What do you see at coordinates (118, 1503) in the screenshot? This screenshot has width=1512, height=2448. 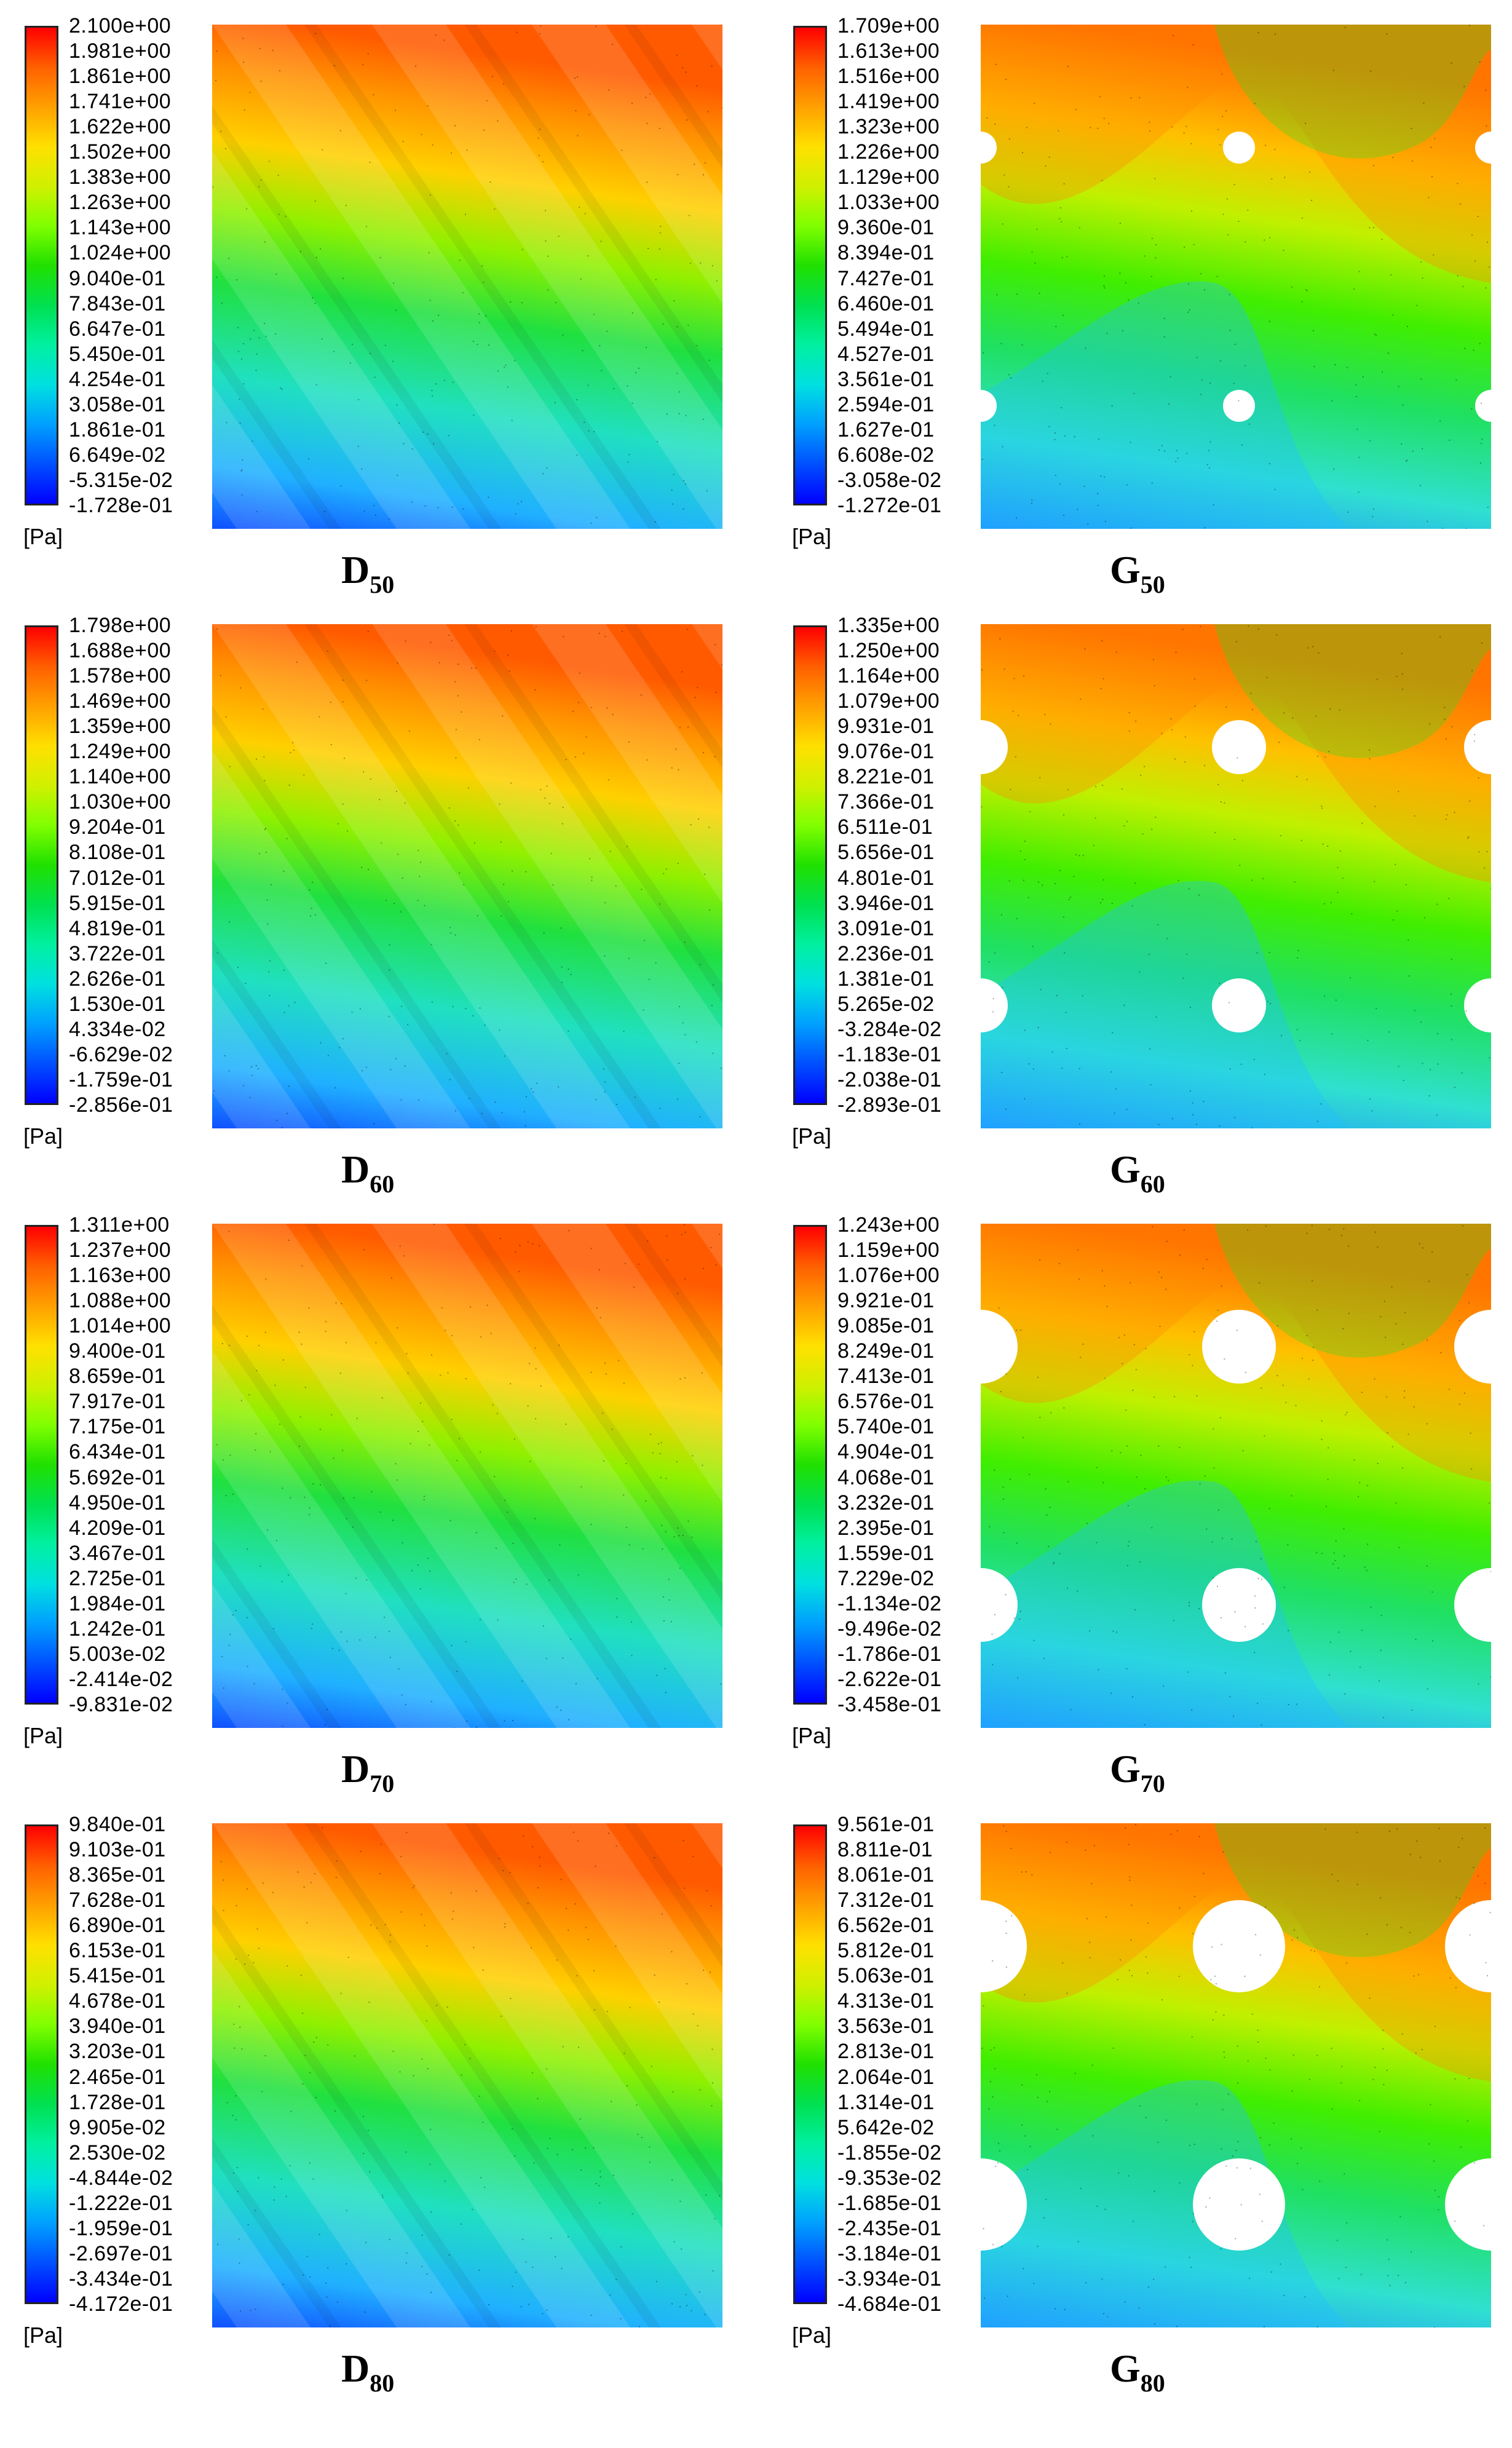 I see `colorbar-tick-label: 4.950e-01` at bounding box center [118, 1503].